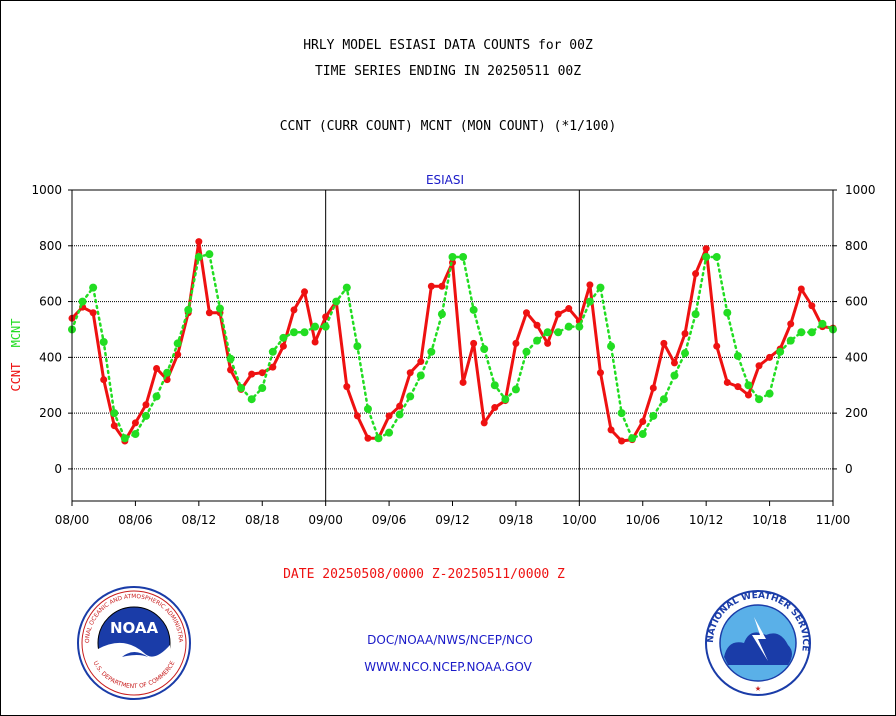  I want to click on y-tick-label-left: 0, so click(58, 469).